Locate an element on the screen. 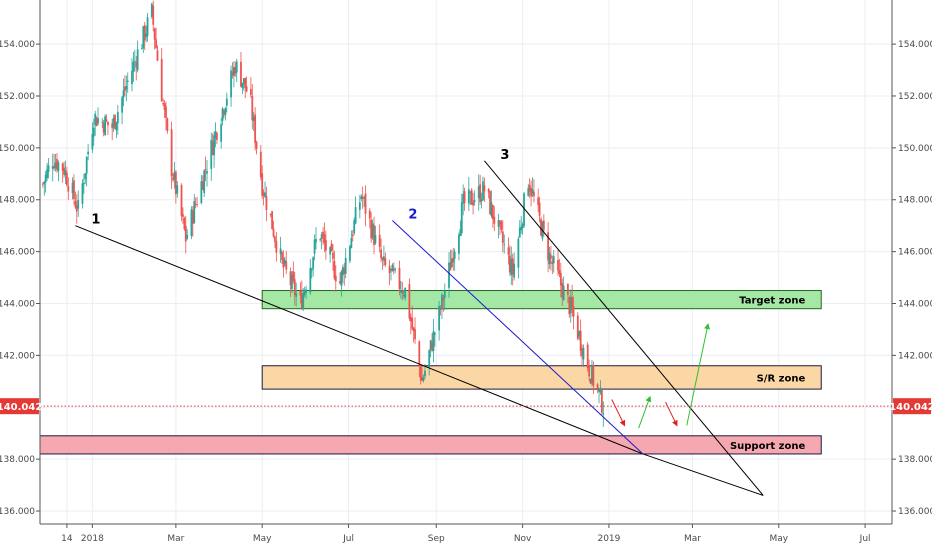 The image size is (932, 550). x-tick-label: 2018 is located at coordinates (92, 539).